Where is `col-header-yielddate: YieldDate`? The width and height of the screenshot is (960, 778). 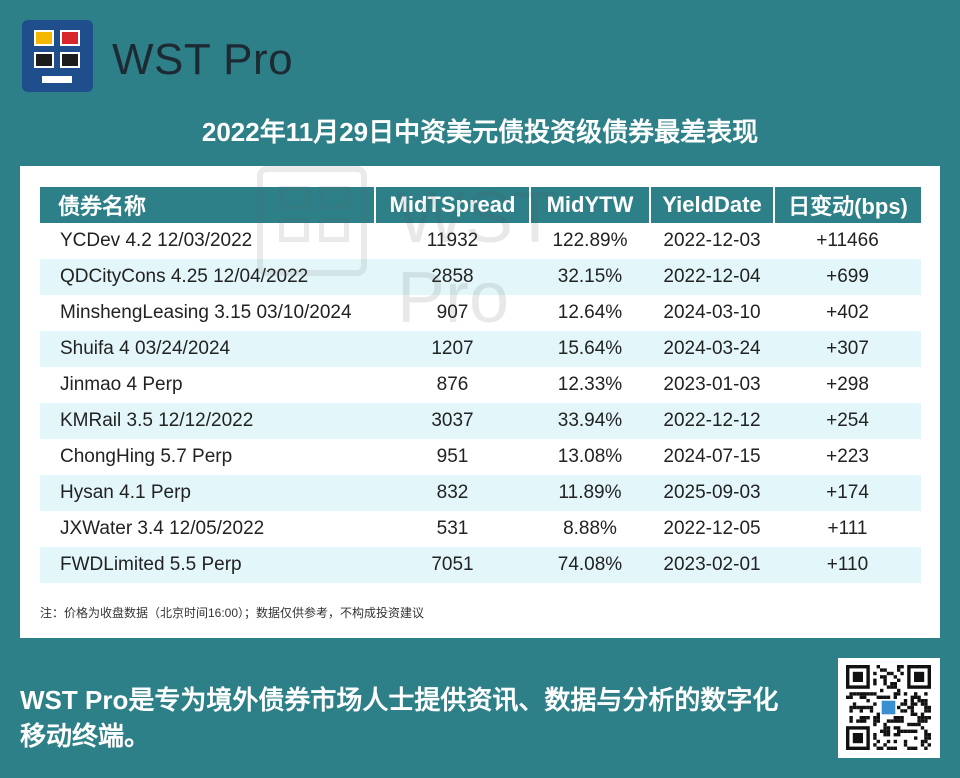
col-header-yielddate: YieldDate is located at coordinates (712, 205).